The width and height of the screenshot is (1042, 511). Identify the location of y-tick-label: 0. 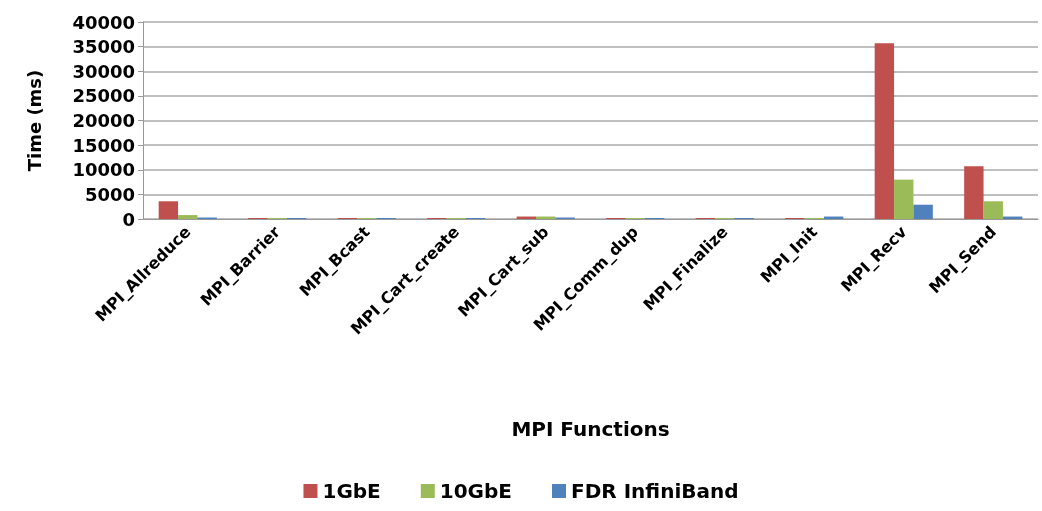
(128, 219).